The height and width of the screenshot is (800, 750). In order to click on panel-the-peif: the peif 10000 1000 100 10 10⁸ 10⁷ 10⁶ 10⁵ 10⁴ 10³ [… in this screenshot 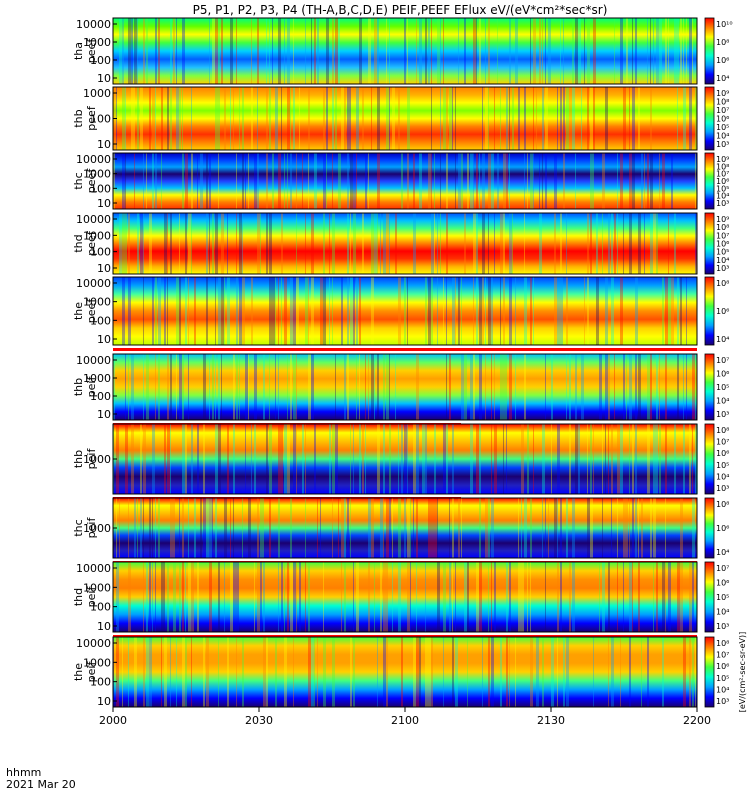, I will do `click(409, 672)`.